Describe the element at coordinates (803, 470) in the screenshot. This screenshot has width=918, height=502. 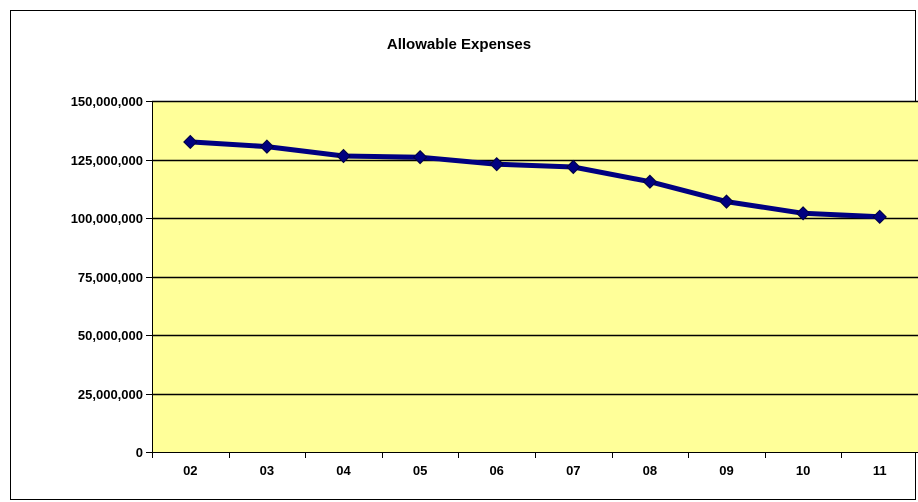
I see `x-tick-label: 10` at that location.